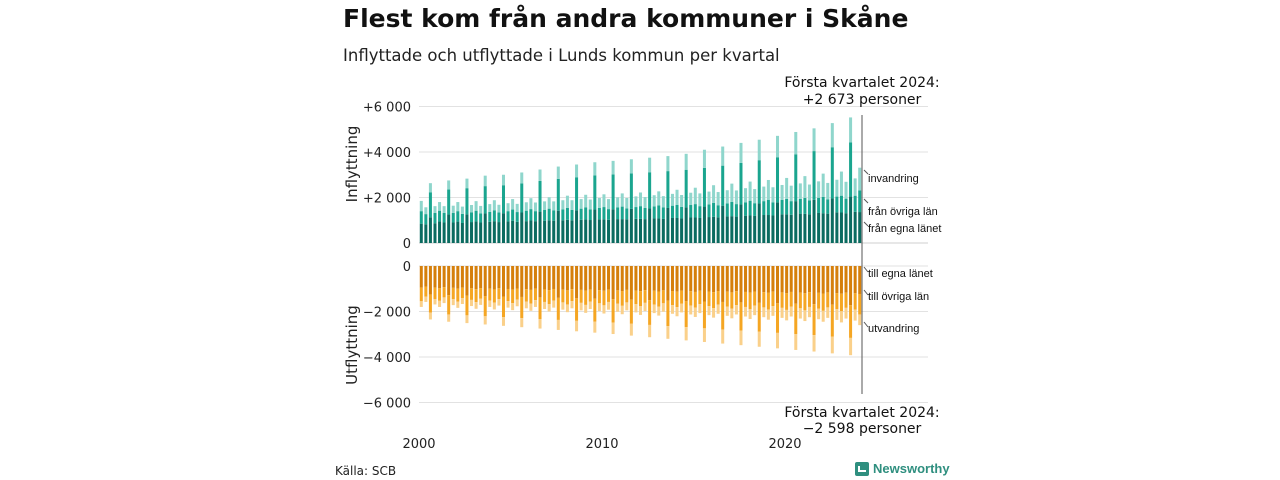 This screenshot has width=1280, height=480. I want to click on series-label-inflow: invandring, so click(893, 179).